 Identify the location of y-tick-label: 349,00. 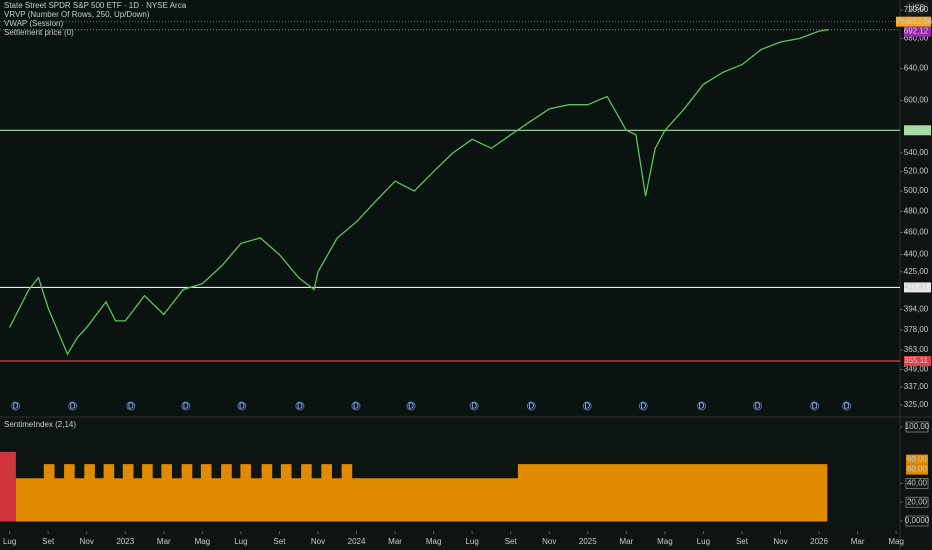
(916, 369).